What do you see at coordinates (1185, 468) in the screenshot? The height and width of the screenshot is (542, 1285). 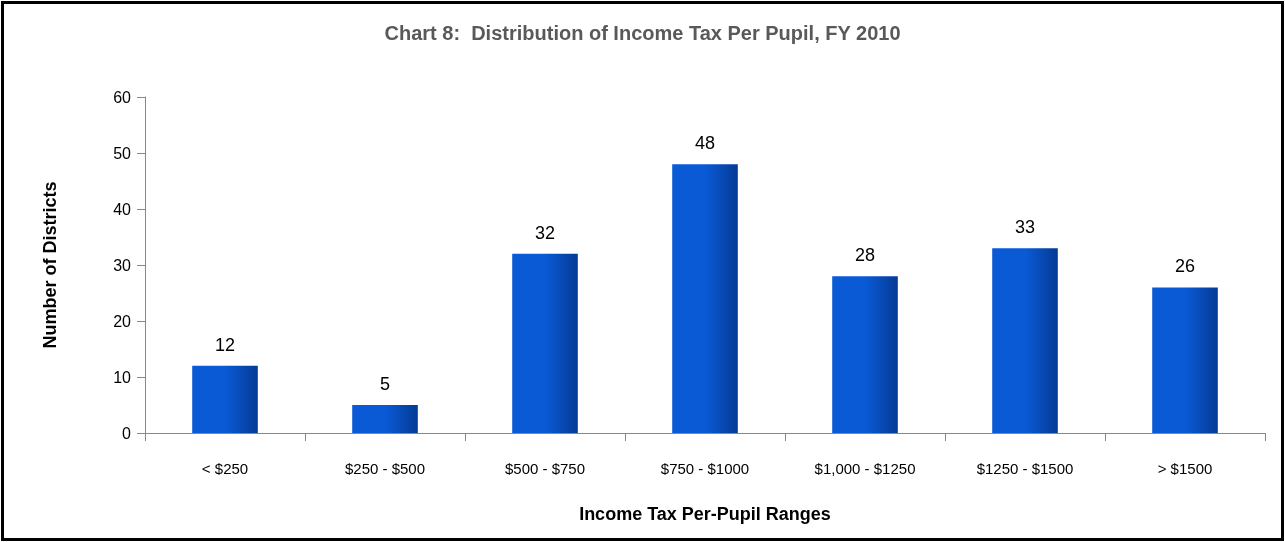 I see `x-tick-label: > $1500` at bounding box center [1185, 468].